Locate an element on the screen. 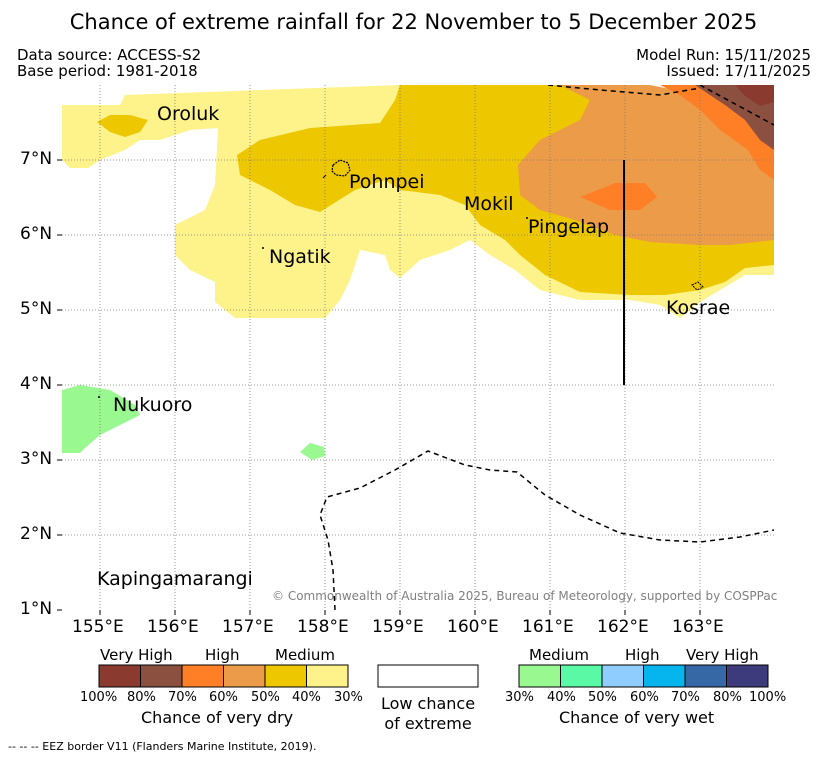  wet-pct-50: 50% is located at coordinates (602, 697).